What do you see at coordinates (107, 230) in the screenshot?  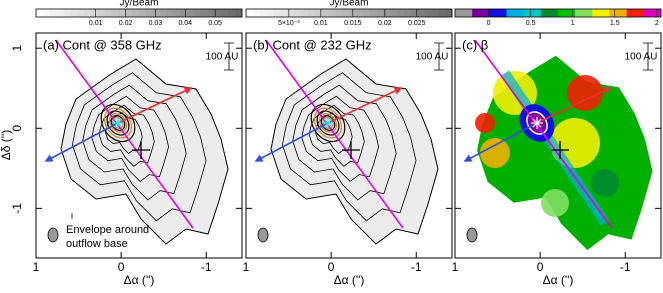 I see `annotation: Envelope around` at bounding box center [107, 230].